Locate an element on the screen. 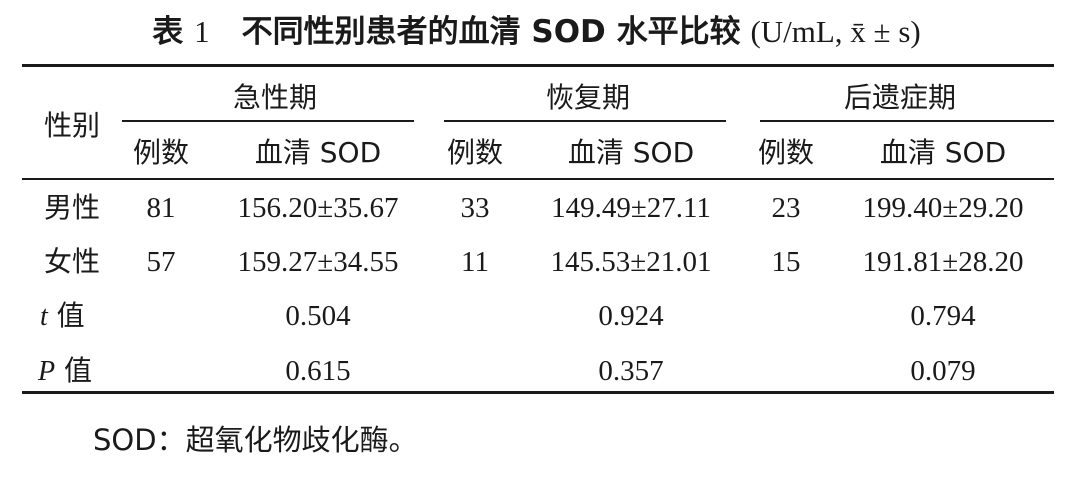  group-header-acute: 急性期 is located at coordinates (275, 97).